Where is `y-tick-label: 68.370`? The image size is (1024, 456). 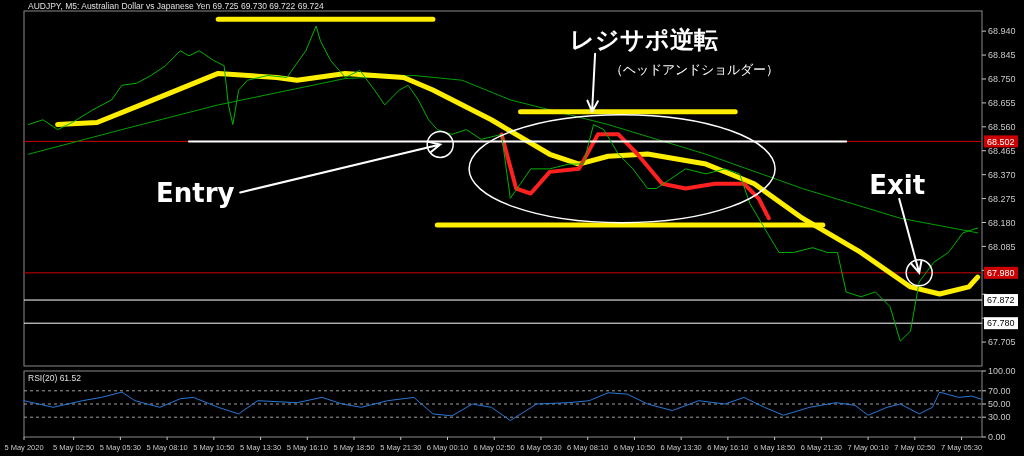 y-tick-label: 68.370 is located at coordinates (1002, 174).